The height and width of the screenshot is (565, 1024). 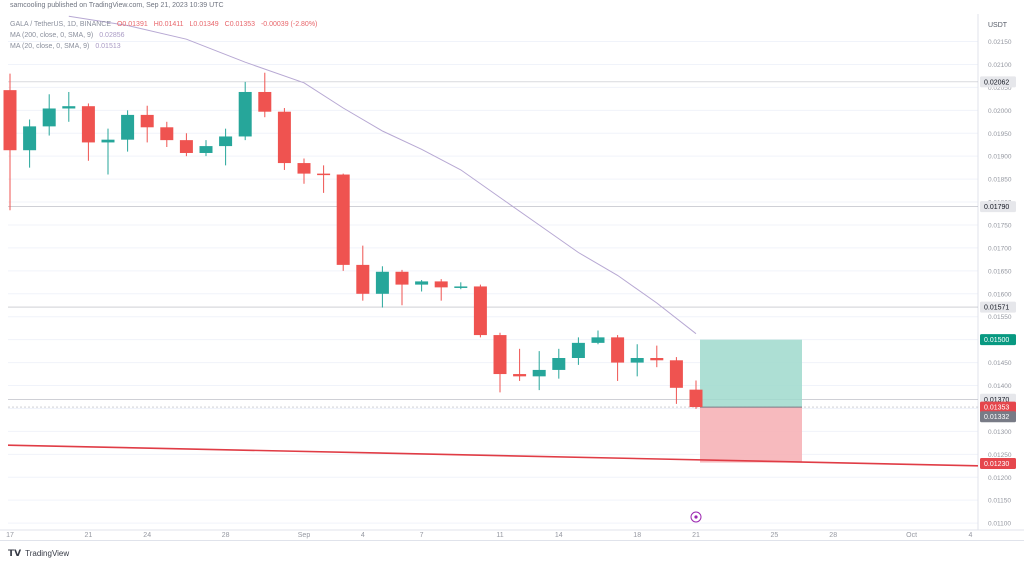 I want to click on price-label: 0.01370, so click(x=996, y=400).